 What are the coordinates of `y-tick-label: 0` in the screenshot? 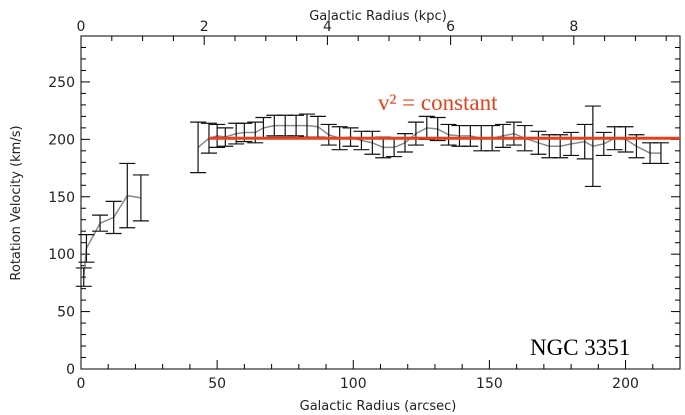 It's located at (70, 370).